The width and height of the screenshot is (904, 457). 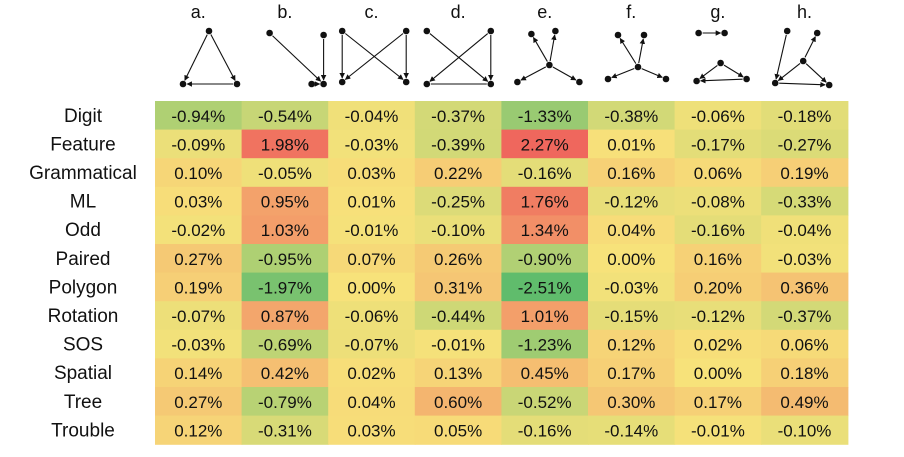 I want to click on cell-value-label: 0.27%, so click(x=198, y=402).